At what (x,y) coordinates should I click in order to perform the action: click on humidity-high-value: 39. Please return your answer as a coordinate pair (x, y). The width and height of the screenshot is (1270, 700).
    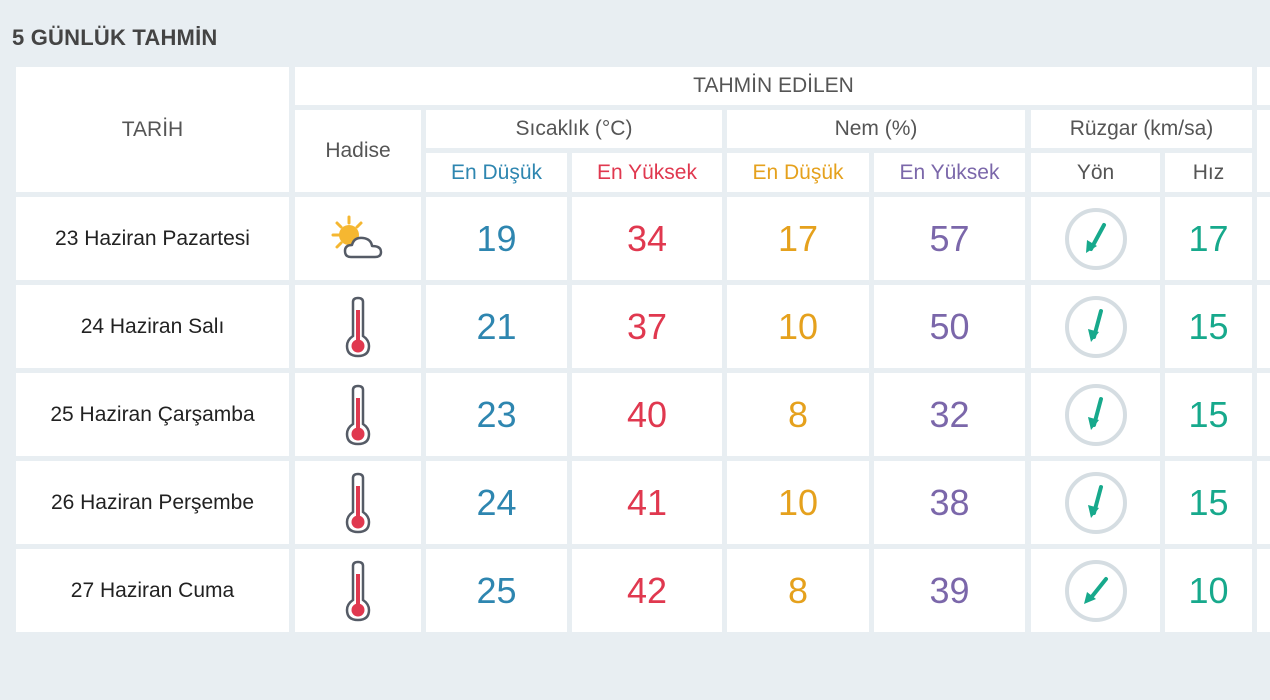
    Looking at the image, I should click on (949, 590).